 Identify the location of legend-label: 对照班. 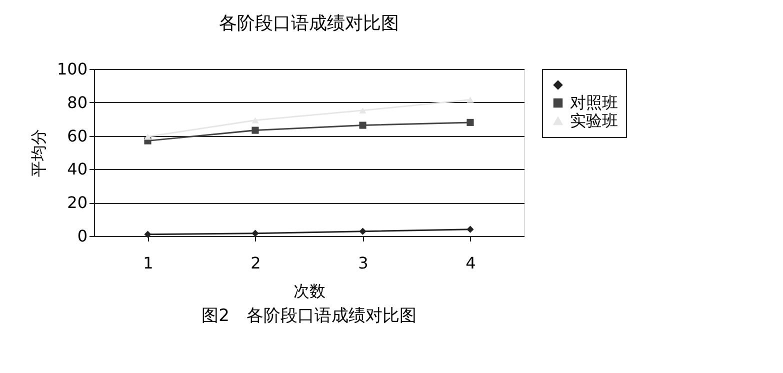
(594, 102).